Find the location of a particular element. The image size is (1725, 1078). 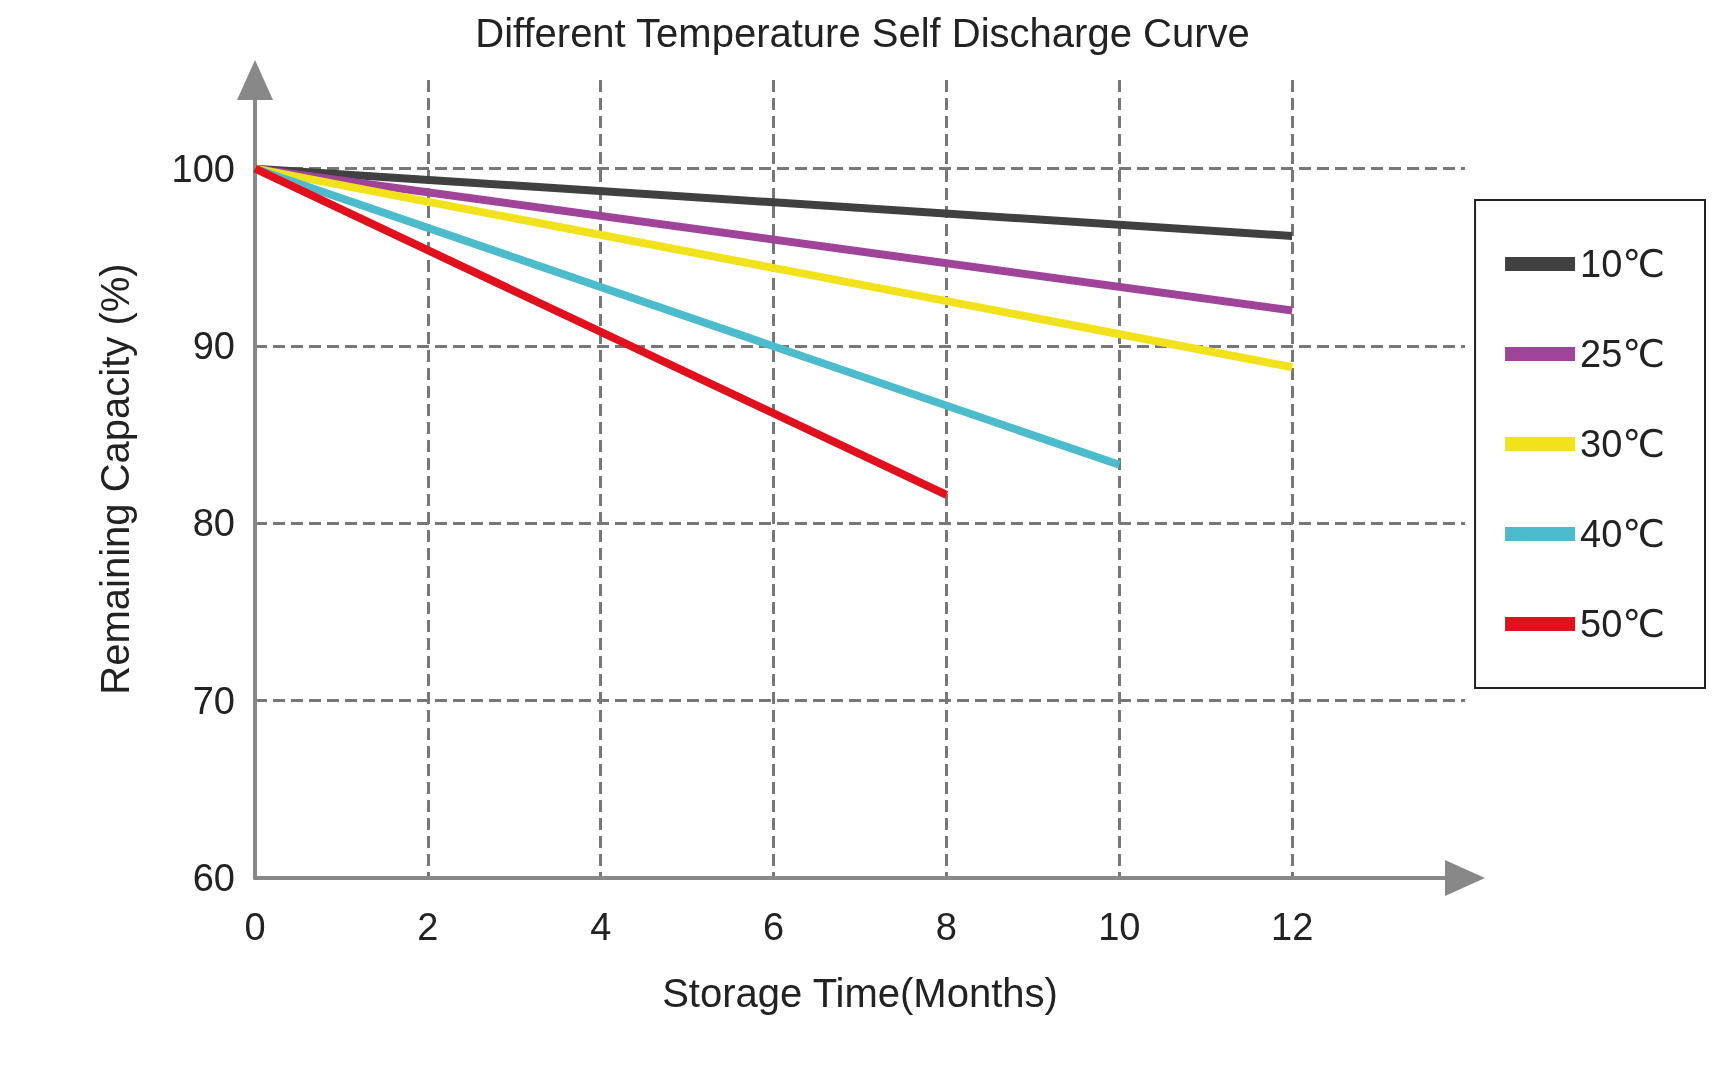

x-tick-label: 6 is located at coordinates (774, 927).